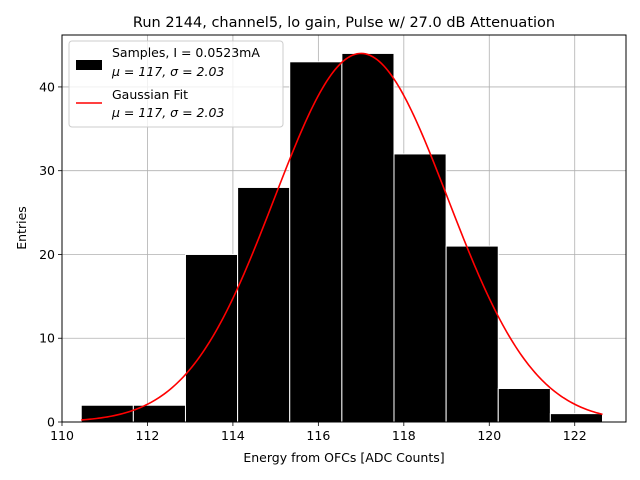 Image resolution: width=640 pixels, height=480 pixels. I want to click on x-axis-label: Energy from OFCs [ADC Counts], so click(343, 457).